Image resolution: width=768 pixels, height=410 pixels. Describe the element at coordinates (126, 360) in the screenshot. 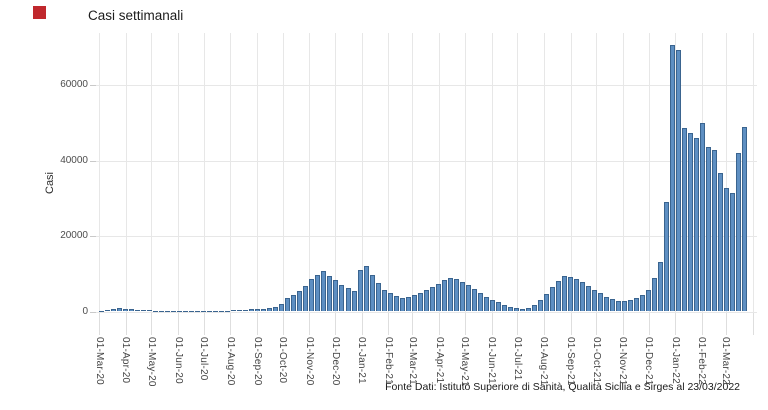

I see `x-axis-tick-label: 01-Apr-20` at that location.